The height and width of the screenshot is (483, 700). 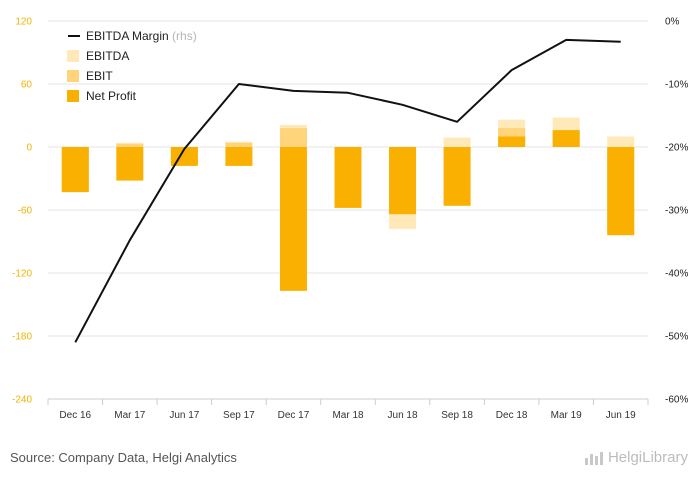 I want to click on bar-chart-logo-icon, so click(x=593, y=458).